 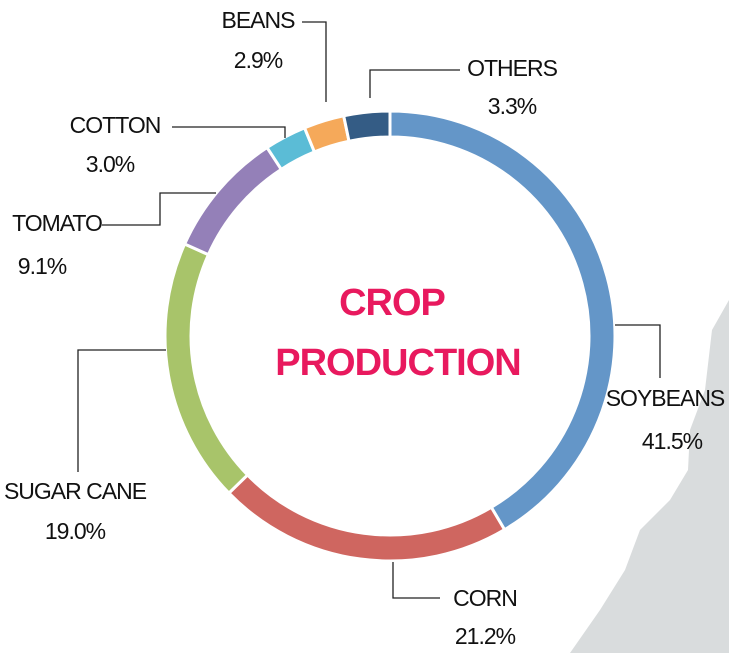 What do you see at coordinates (397, 363) in the screenshot?
I see `center-title: PRODUCTION` at bounding box center [397, 363].